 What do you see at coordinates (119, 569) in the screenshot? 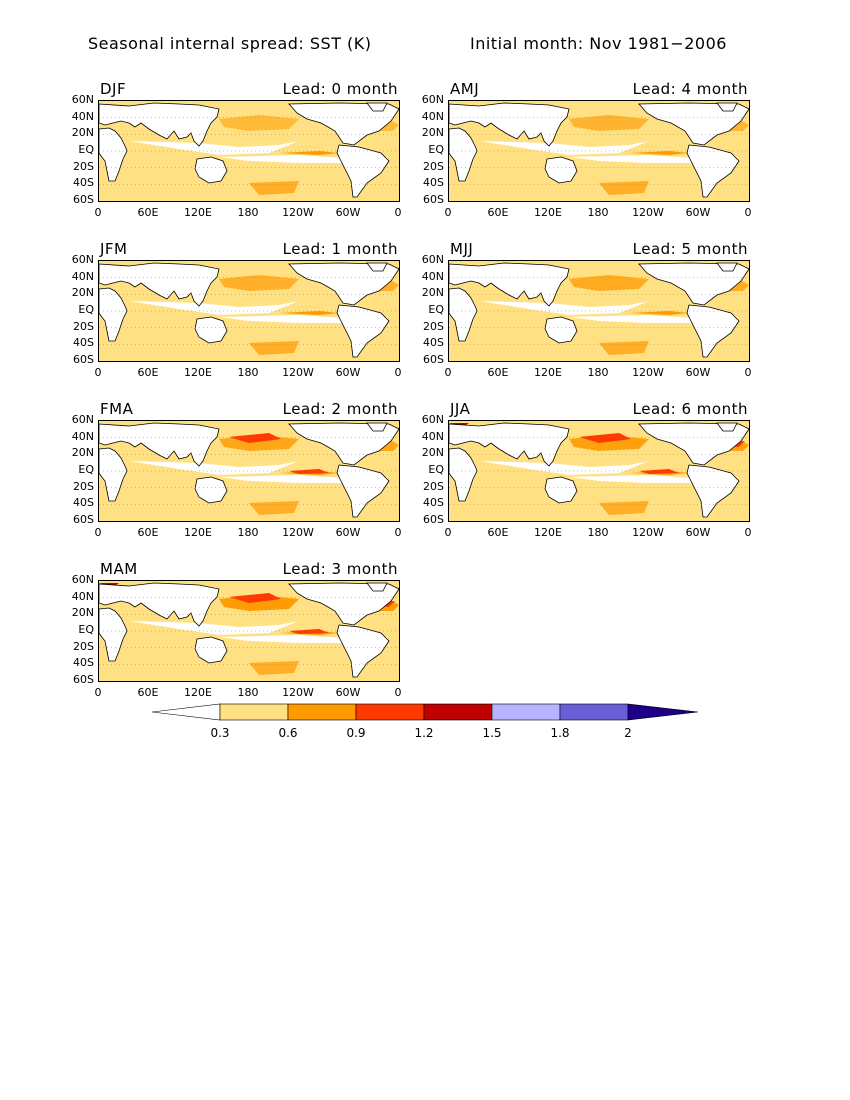
I see `season-label: MAM` at bounding box center [119, 569].